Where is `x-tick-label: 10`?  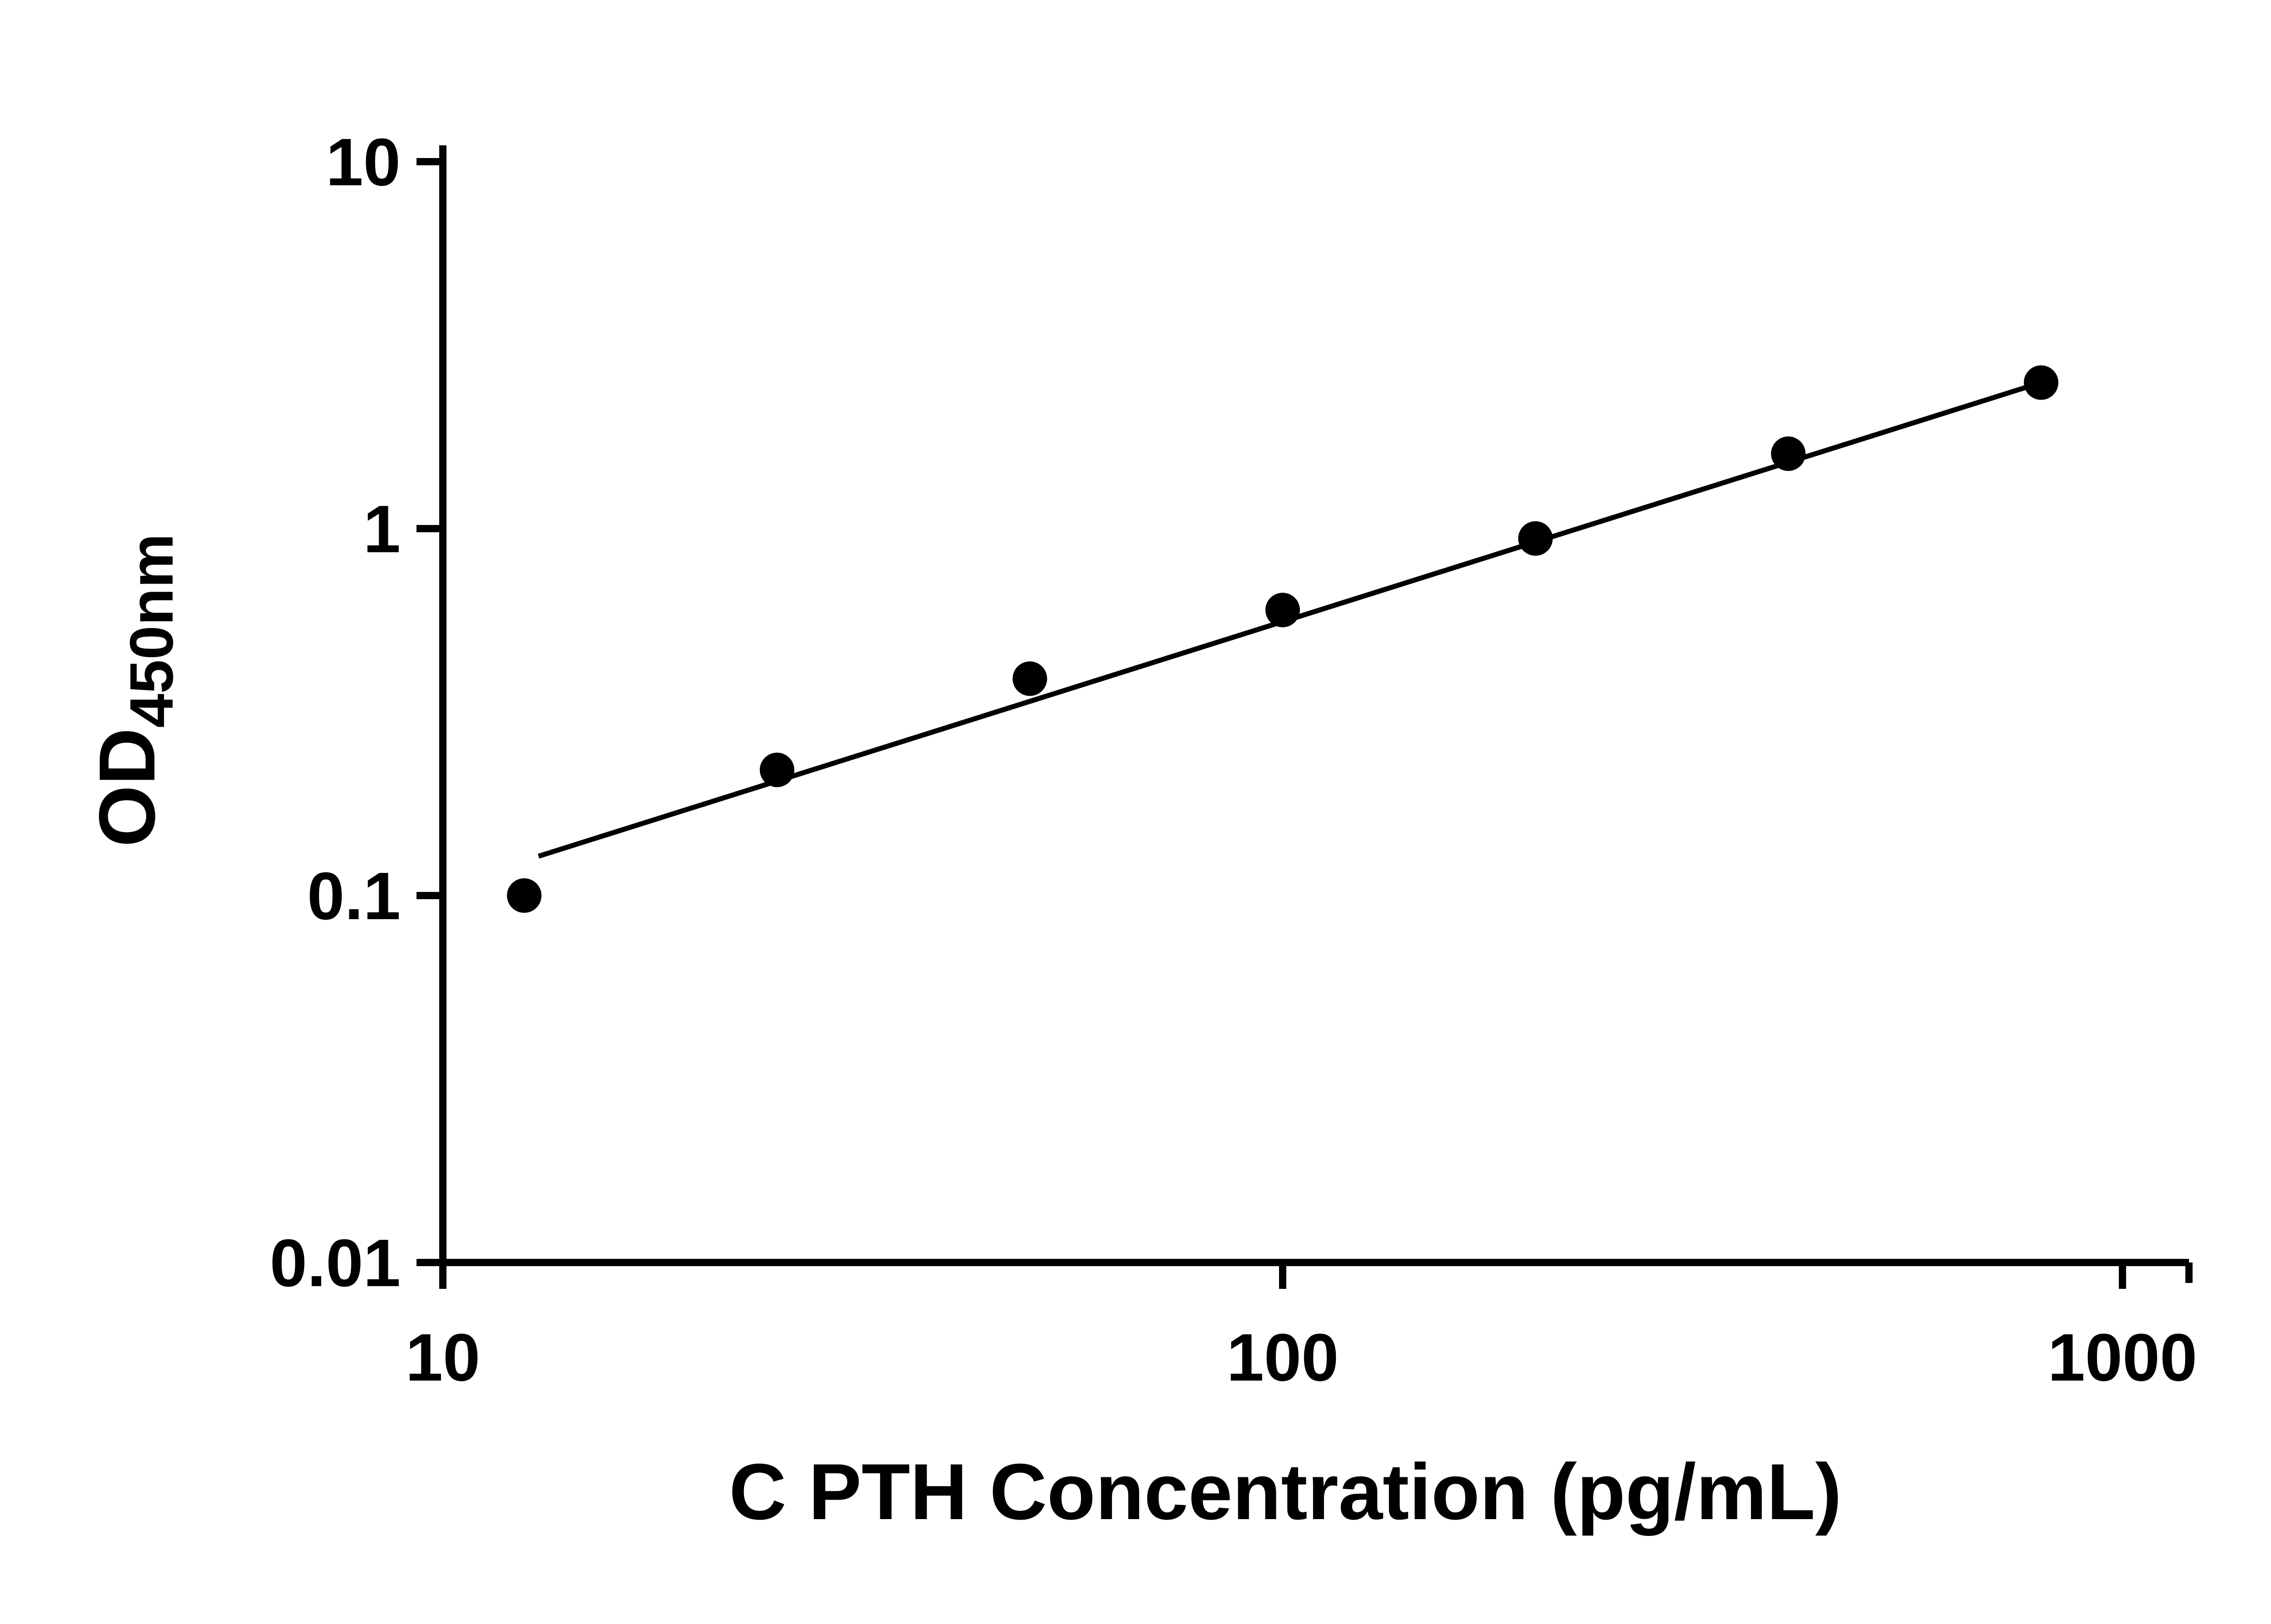 x-tick-label: 10 is located at coordinates (443, 1357).